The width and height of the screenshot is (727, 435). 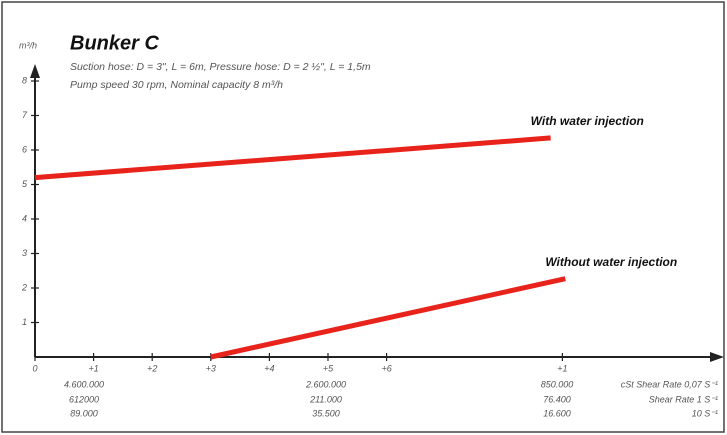 What do you see at coordinates (683, 399) in the screenshot?
I see `x-table-row-label: Shear Rate 1 S⁻¹` at bounding box center [683, 399].